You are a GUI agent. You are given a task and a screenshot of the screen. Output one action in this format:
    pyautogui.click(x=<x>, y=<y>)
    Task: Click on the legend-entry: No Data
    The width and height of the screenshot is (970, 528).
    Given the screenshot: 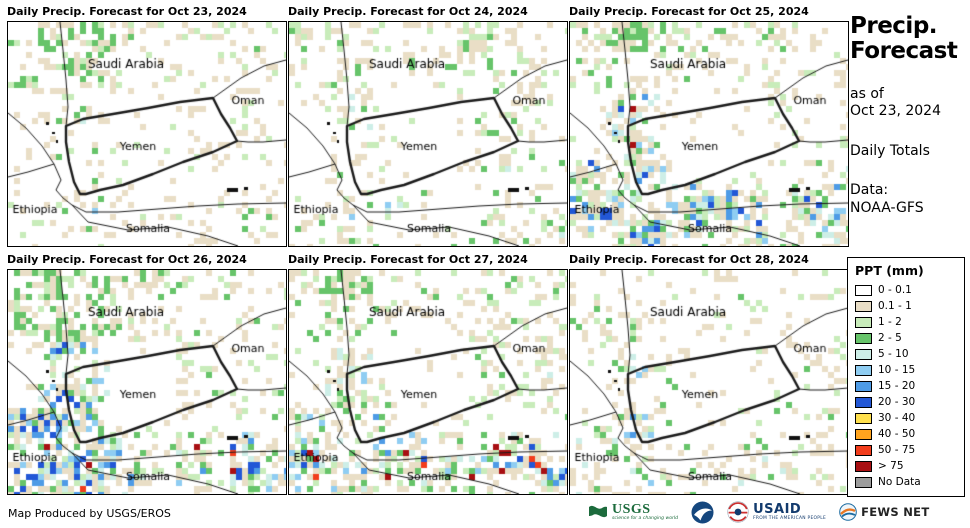 What is the action you would take?
    pyautogui.click(x=906, y=482)
    